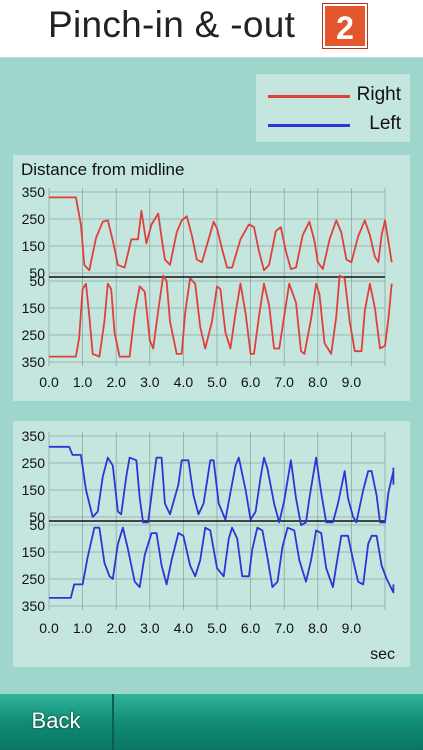  What do you see at coordinates (345, 26) in the screenshot?
I see `step-badge: 2` at bounding box center [345, 26].